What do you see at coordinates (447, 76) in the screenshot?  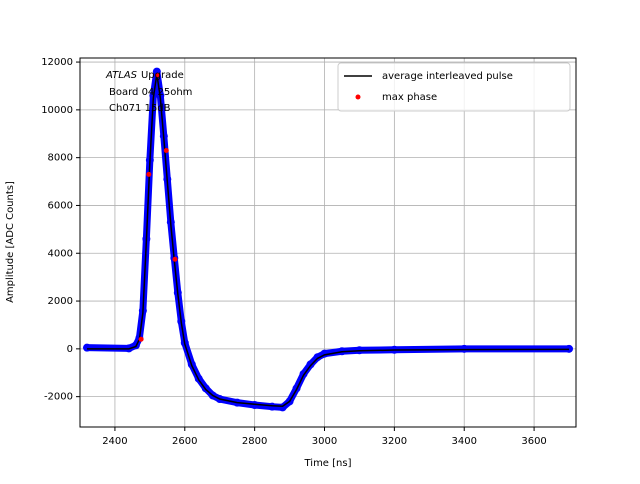 I see `legend-label: average interleaved pulse` at bounding box center [447, 76].